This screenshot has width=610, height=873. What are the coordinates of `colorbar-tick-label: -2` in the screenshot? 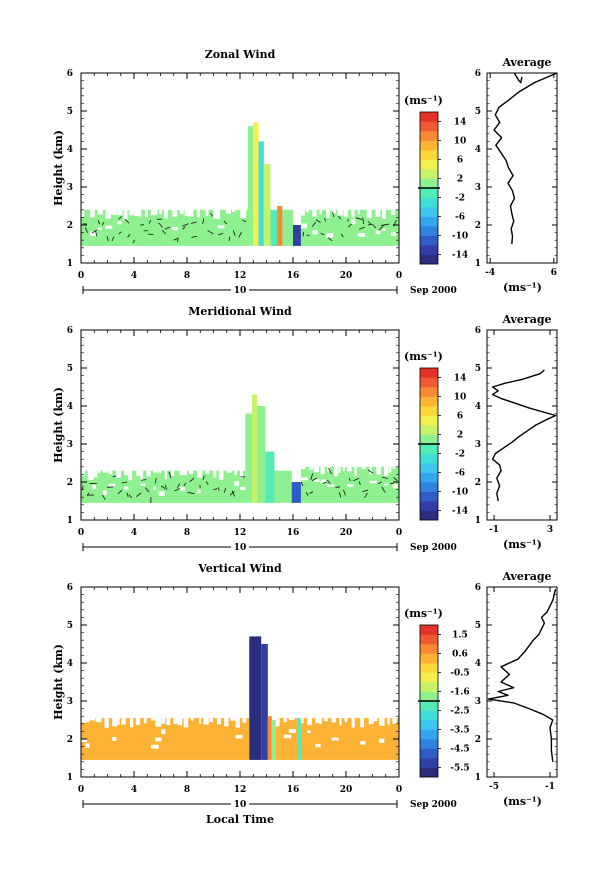 It's located at (460, 455).